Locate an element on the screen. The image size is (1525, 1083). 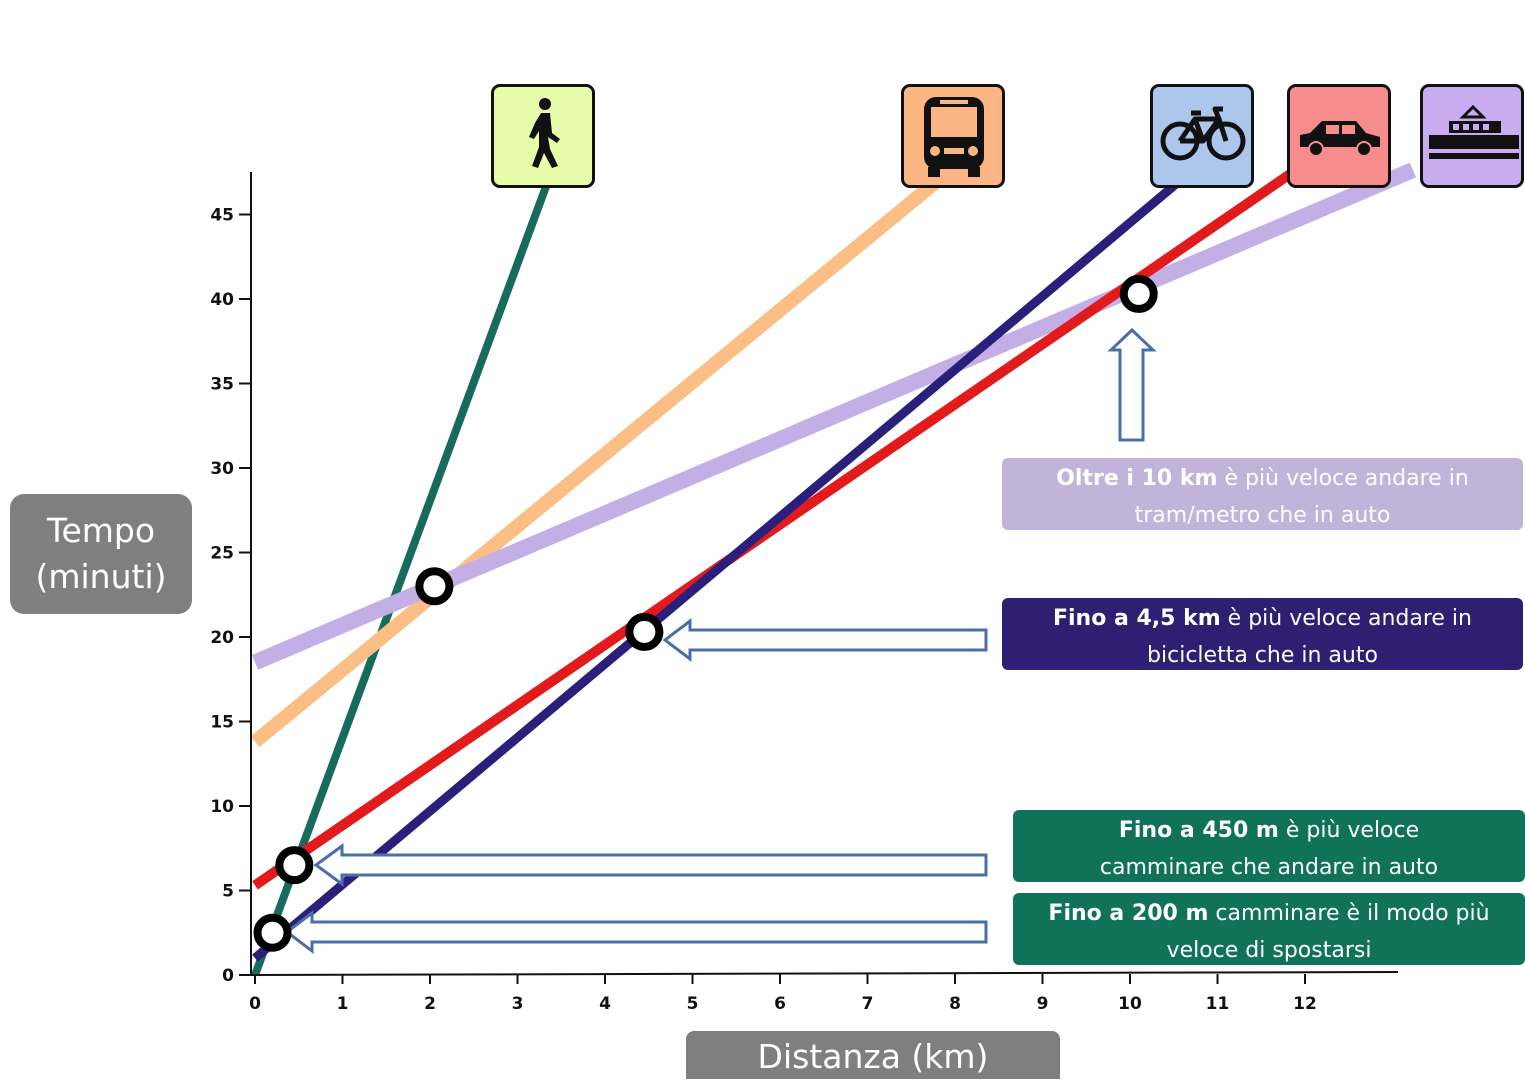
y-tick-label: 10 is located at coordinates (222, 807).